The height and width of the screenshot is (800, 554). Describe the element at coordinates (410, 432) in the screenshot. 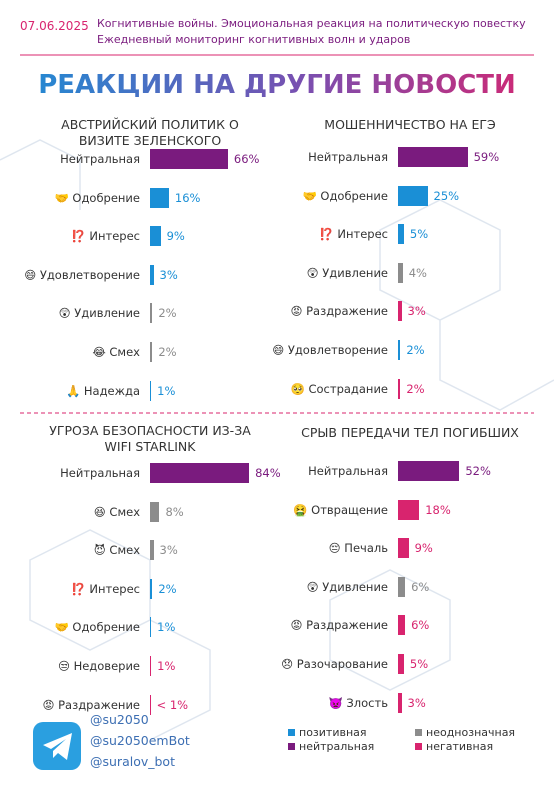

I see `chart-title: СРЫВ ПЕРЕДАЧИ ТЕЛ ПОГИБШИХ` at that location.